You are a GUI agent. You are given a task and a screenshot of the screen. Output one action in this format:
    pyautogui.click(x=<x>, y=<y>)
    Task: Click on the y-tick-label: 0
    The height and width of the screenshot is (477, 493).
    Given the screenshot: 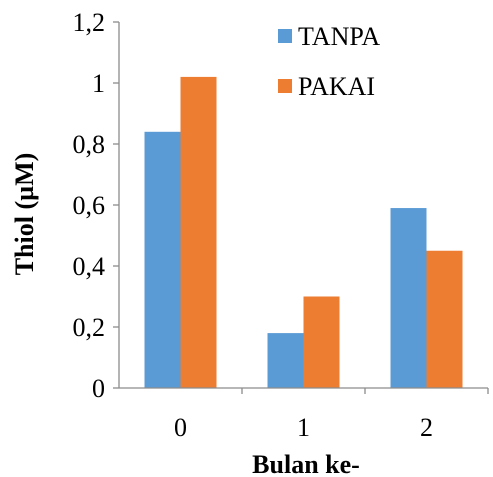 What is the action you would take?
    pyautogui.click(x=98, y=388)
    